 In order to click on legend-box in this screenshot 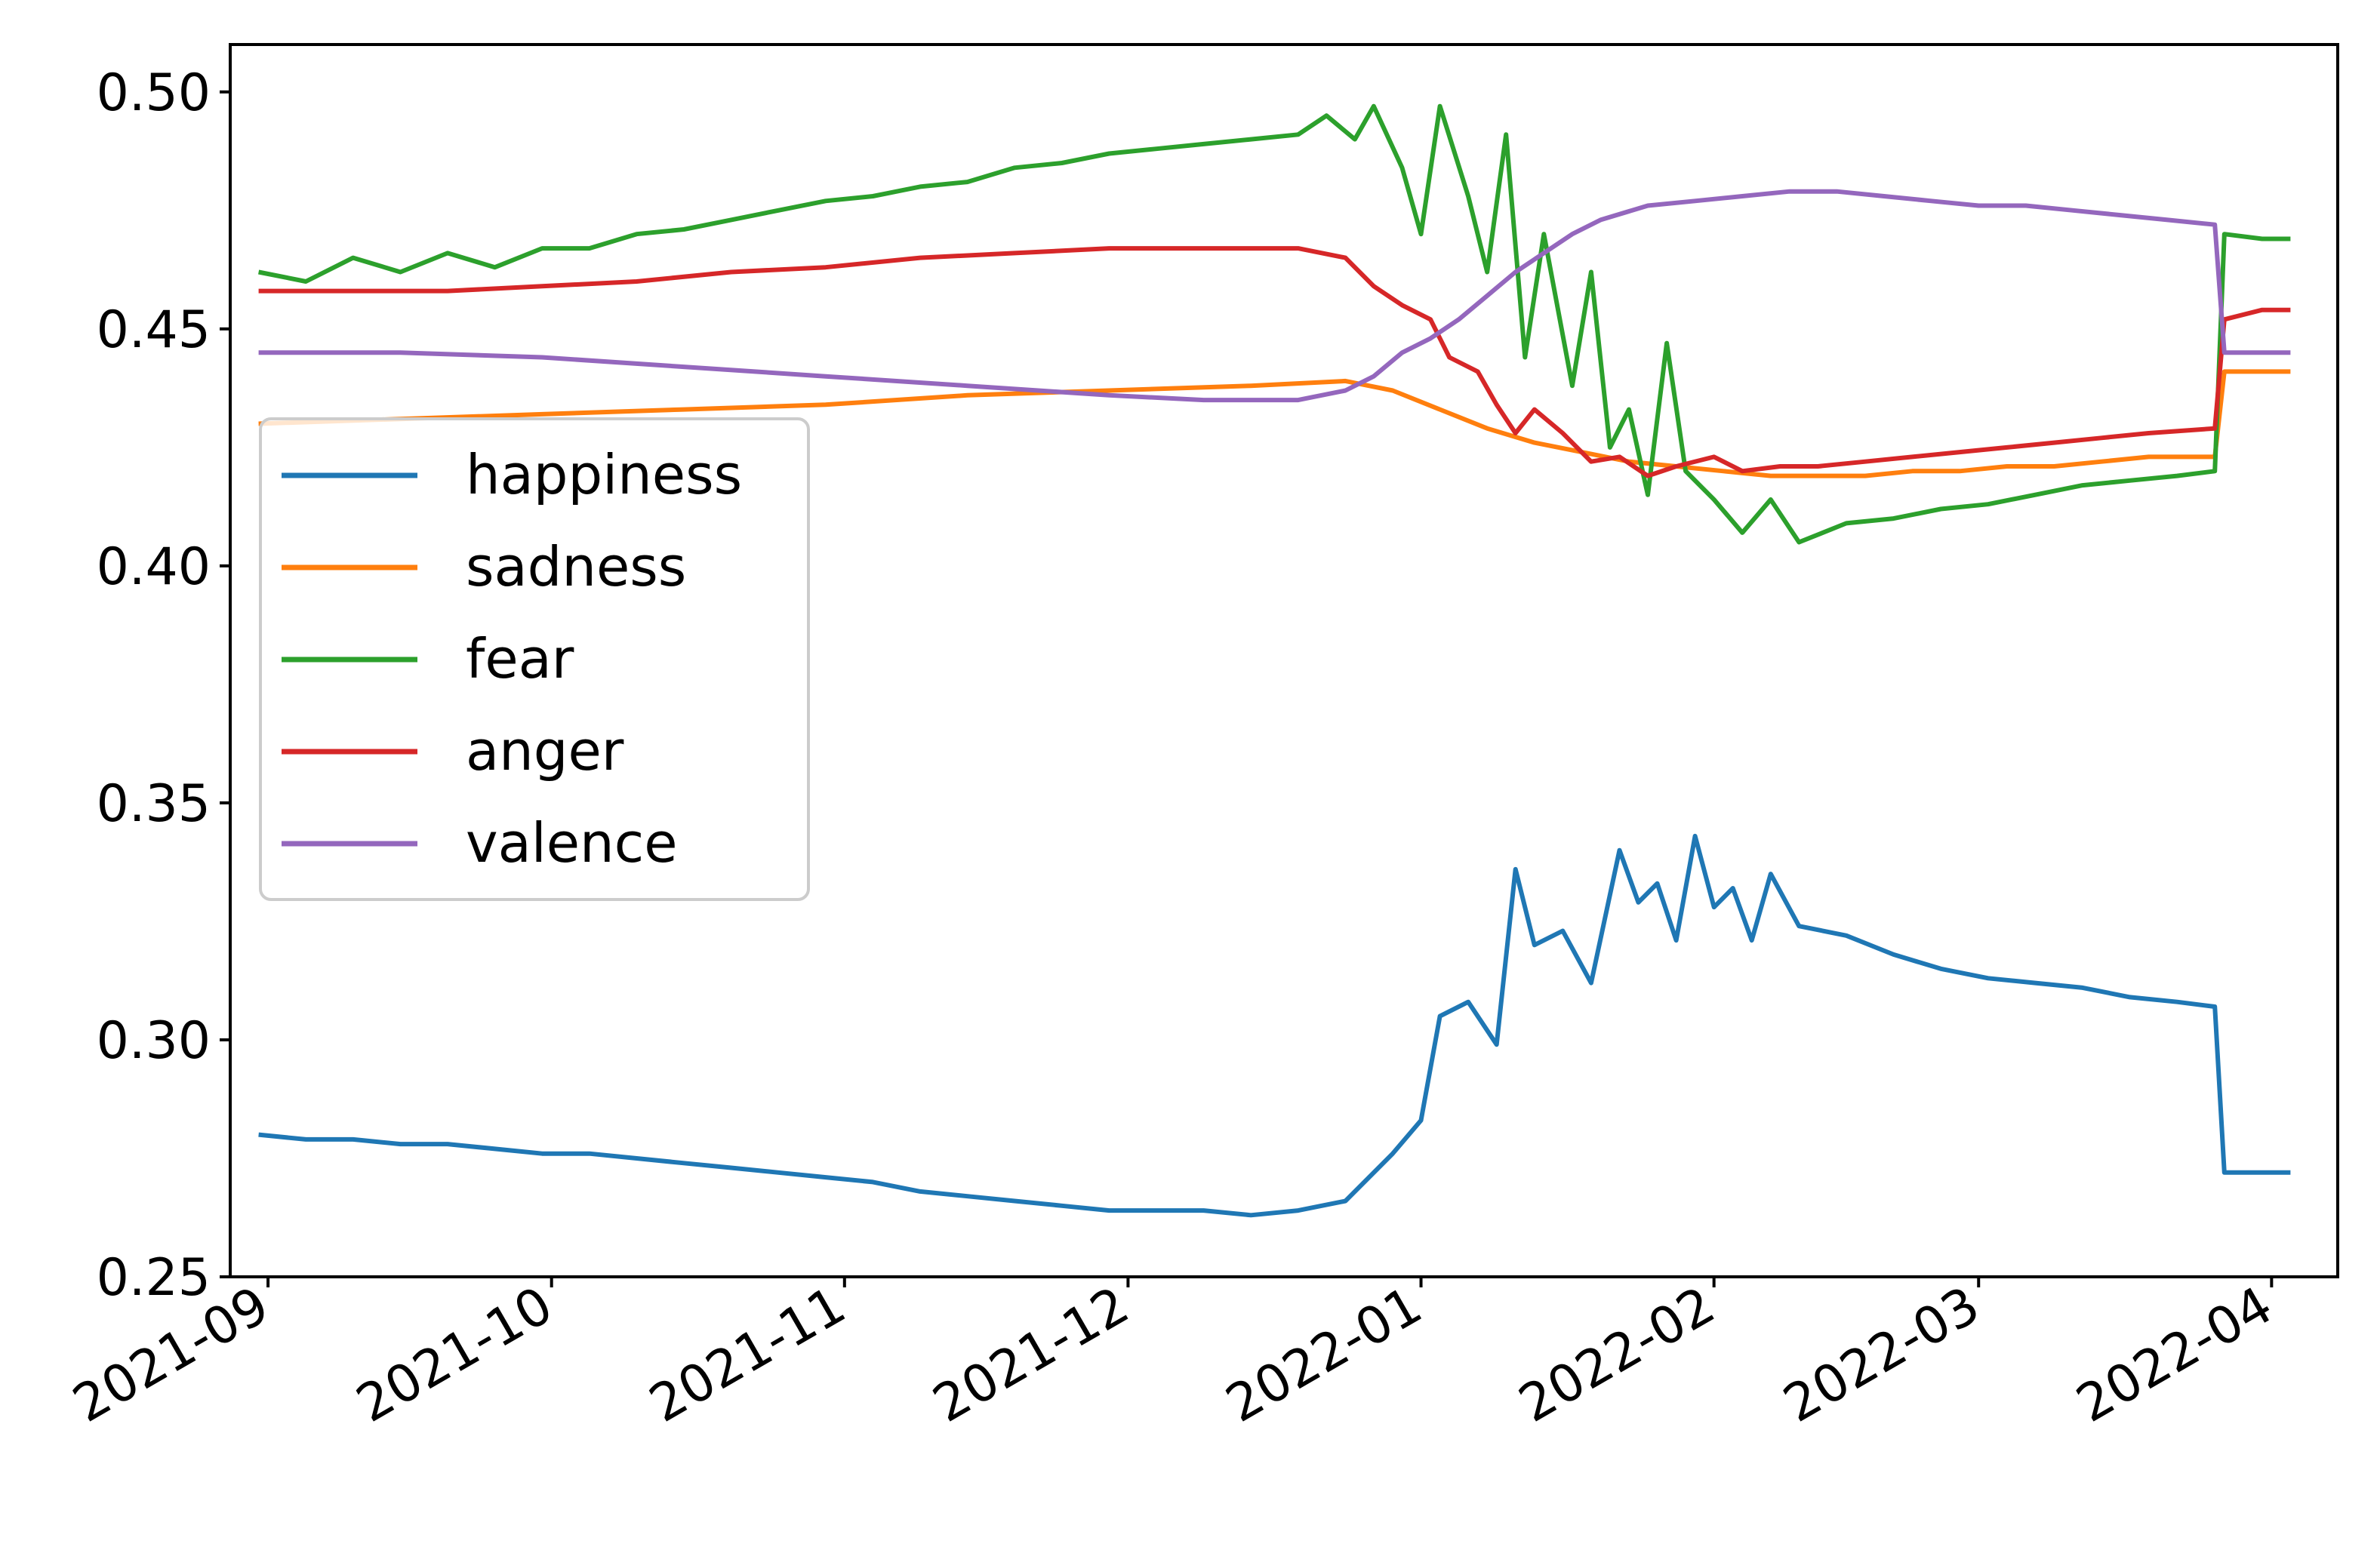, I will do `click(534, 659)`.